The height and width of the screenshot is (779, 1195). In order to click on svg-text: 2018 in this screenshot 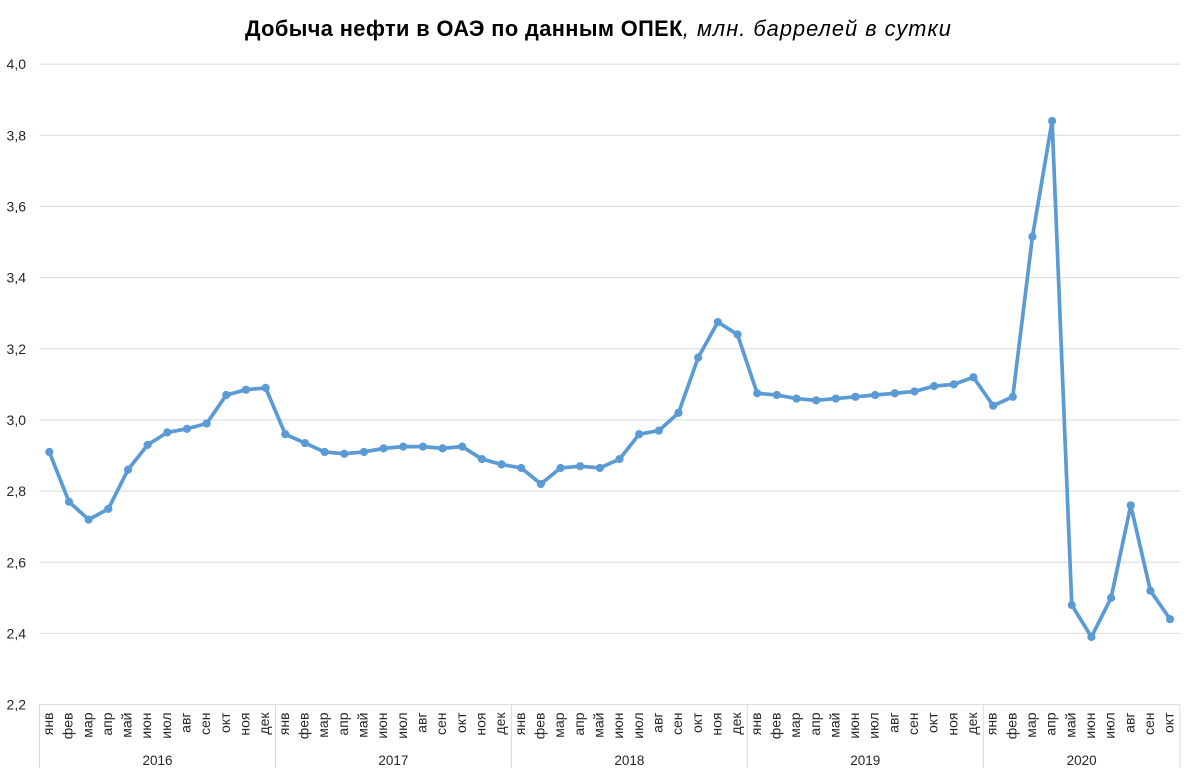, I will do `click(629, 760)`.